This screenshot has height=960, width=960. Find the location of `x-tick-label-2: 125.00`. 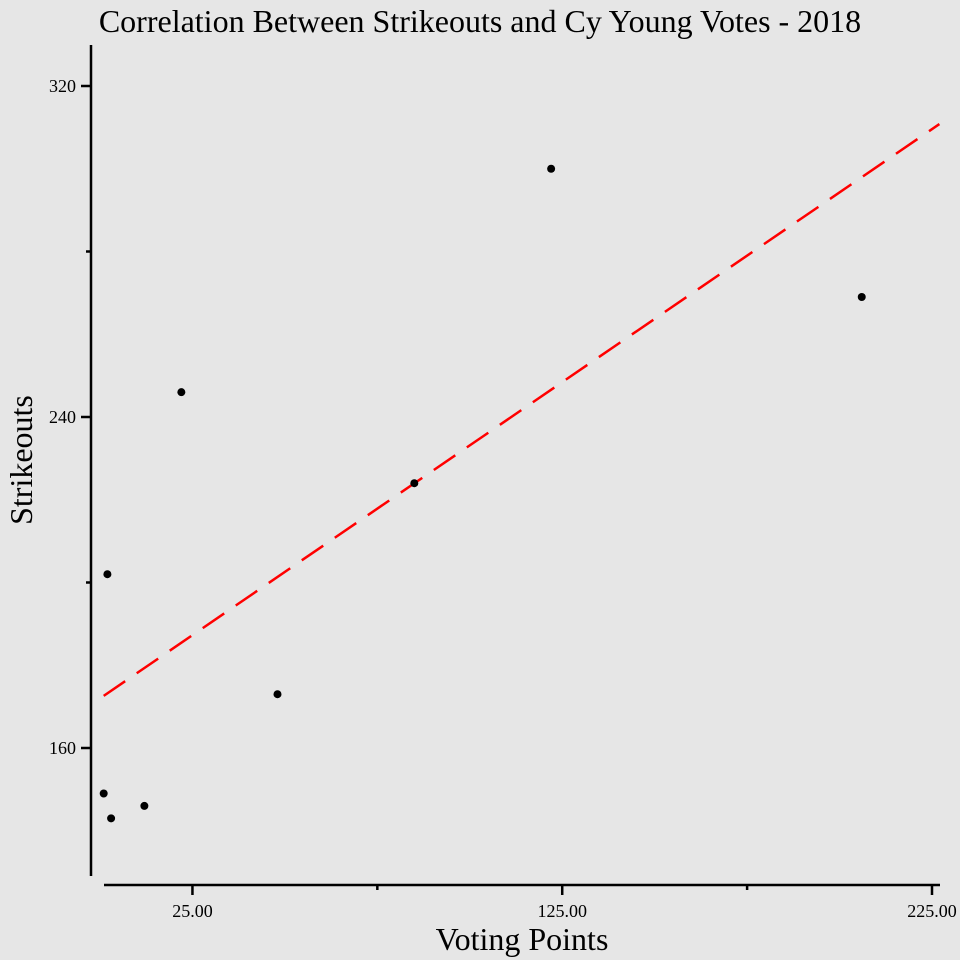

x-tick-label-2: 125.00 is located at coordinates (562, 911).